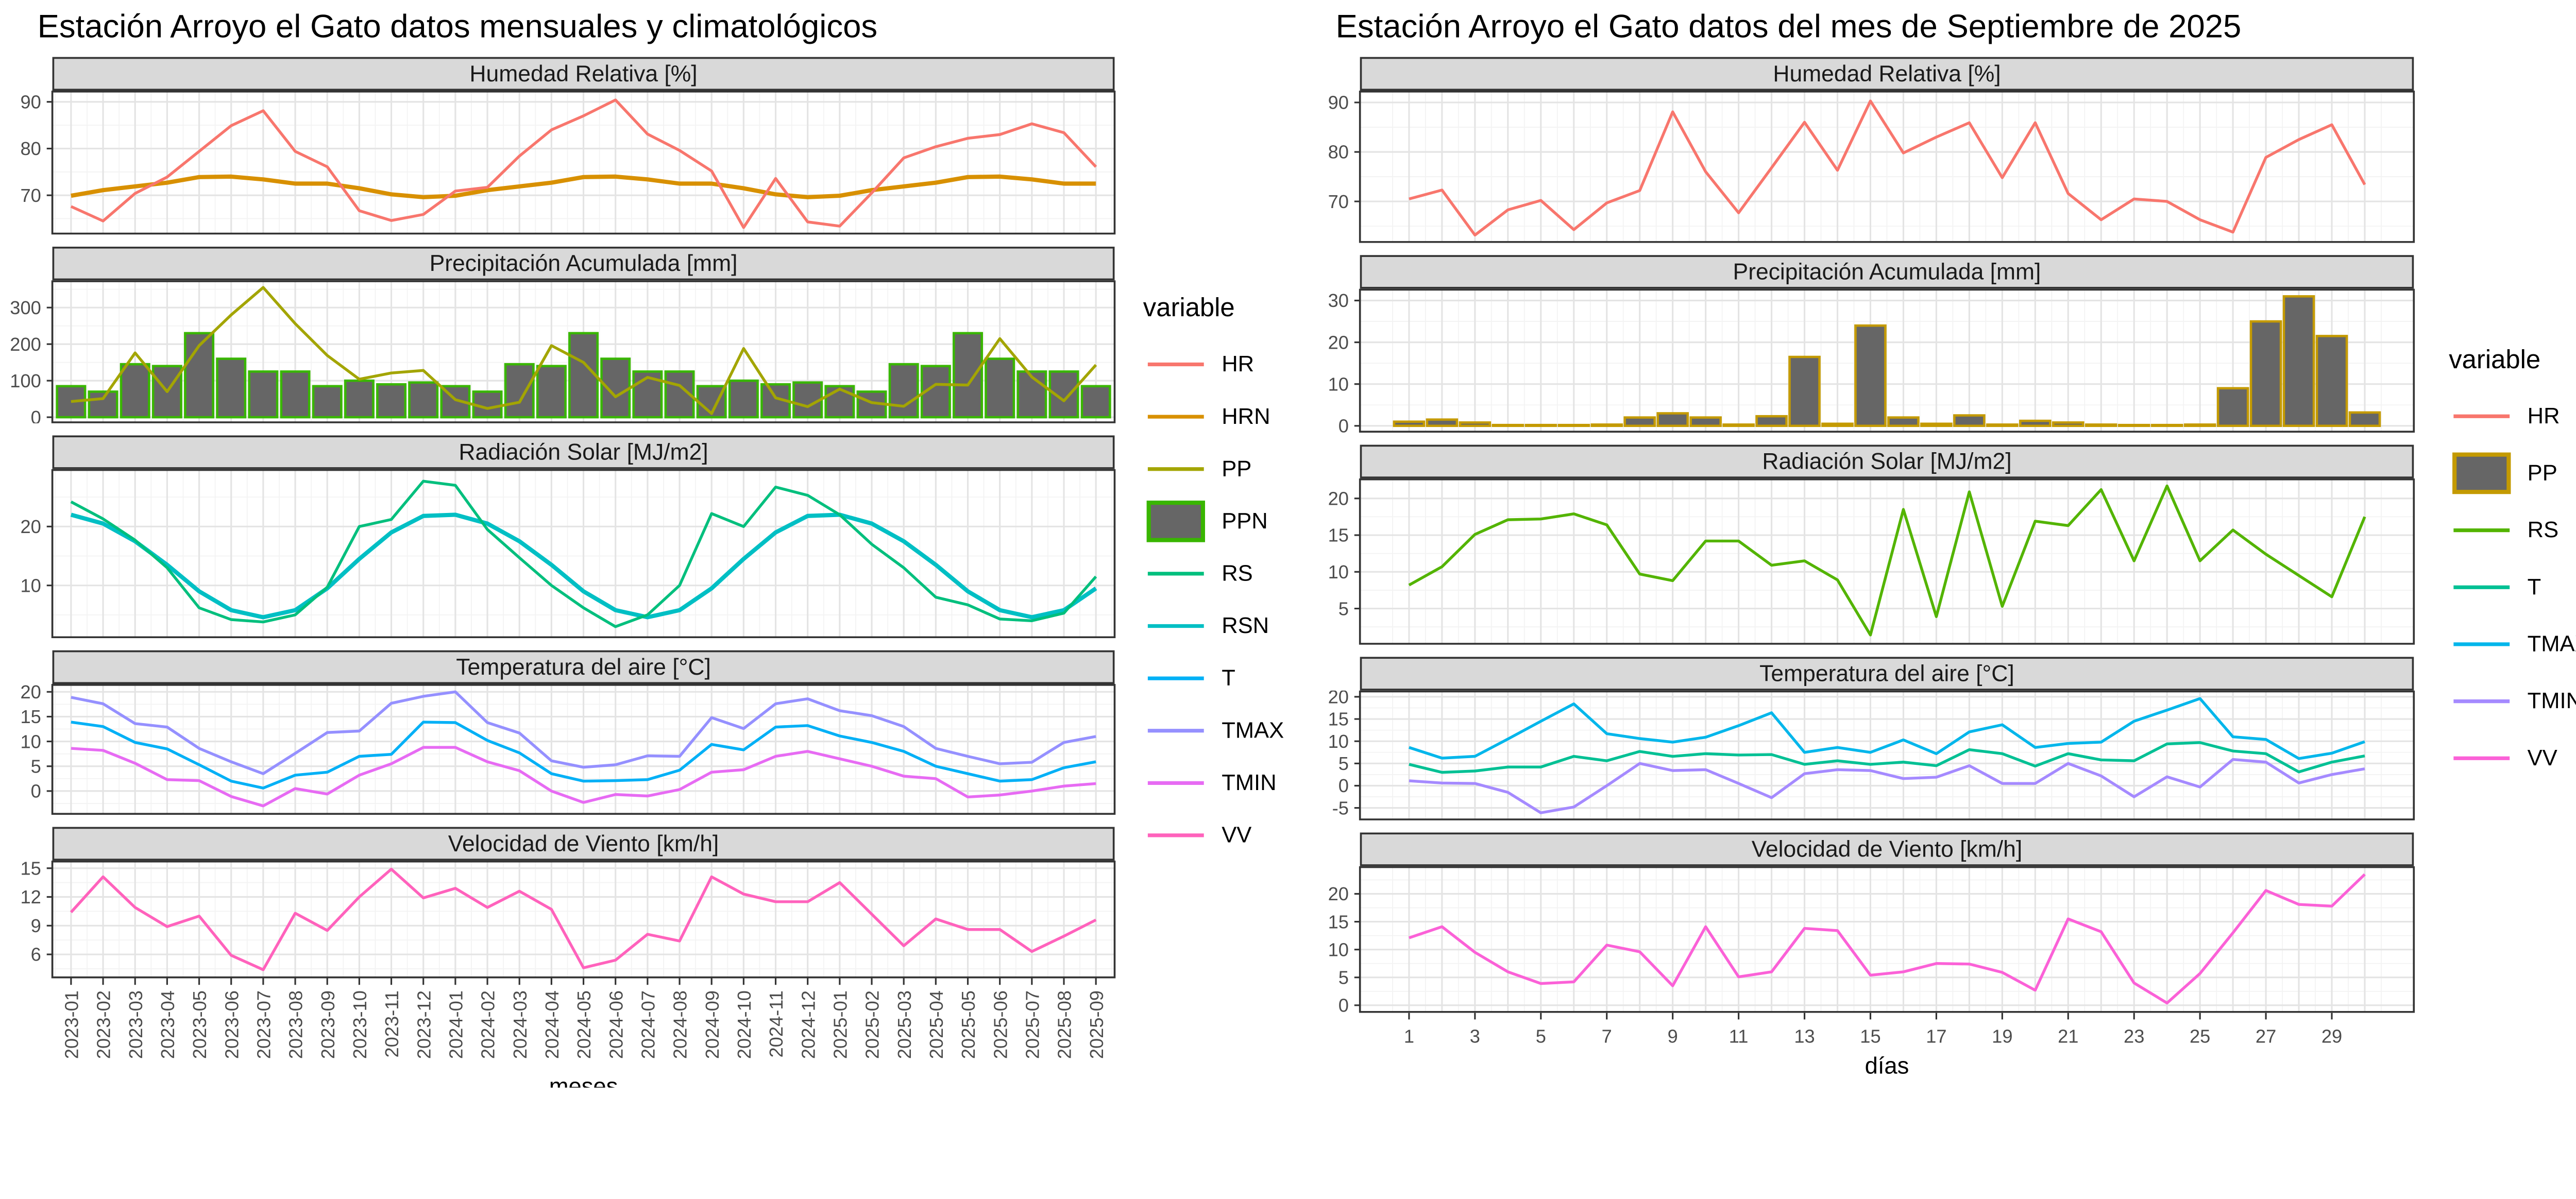 This screenshot has height=1199, width=2576. Describe the element at coordinates (647, 1024) in the screenshot. I see `x-tick-label: 2024-07` at that location.